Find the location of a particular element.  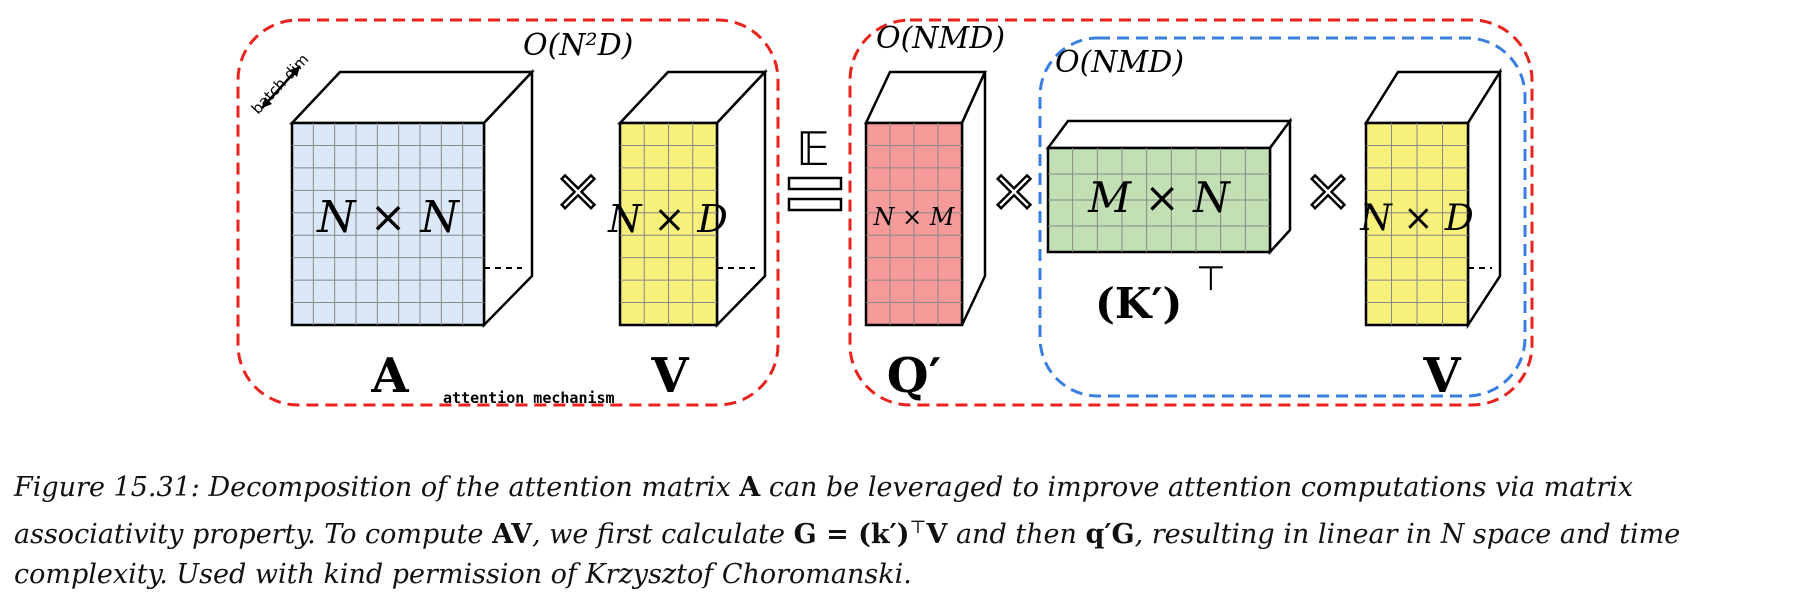

matrix-a-dims: N × N is located at coordinates (388, 217).